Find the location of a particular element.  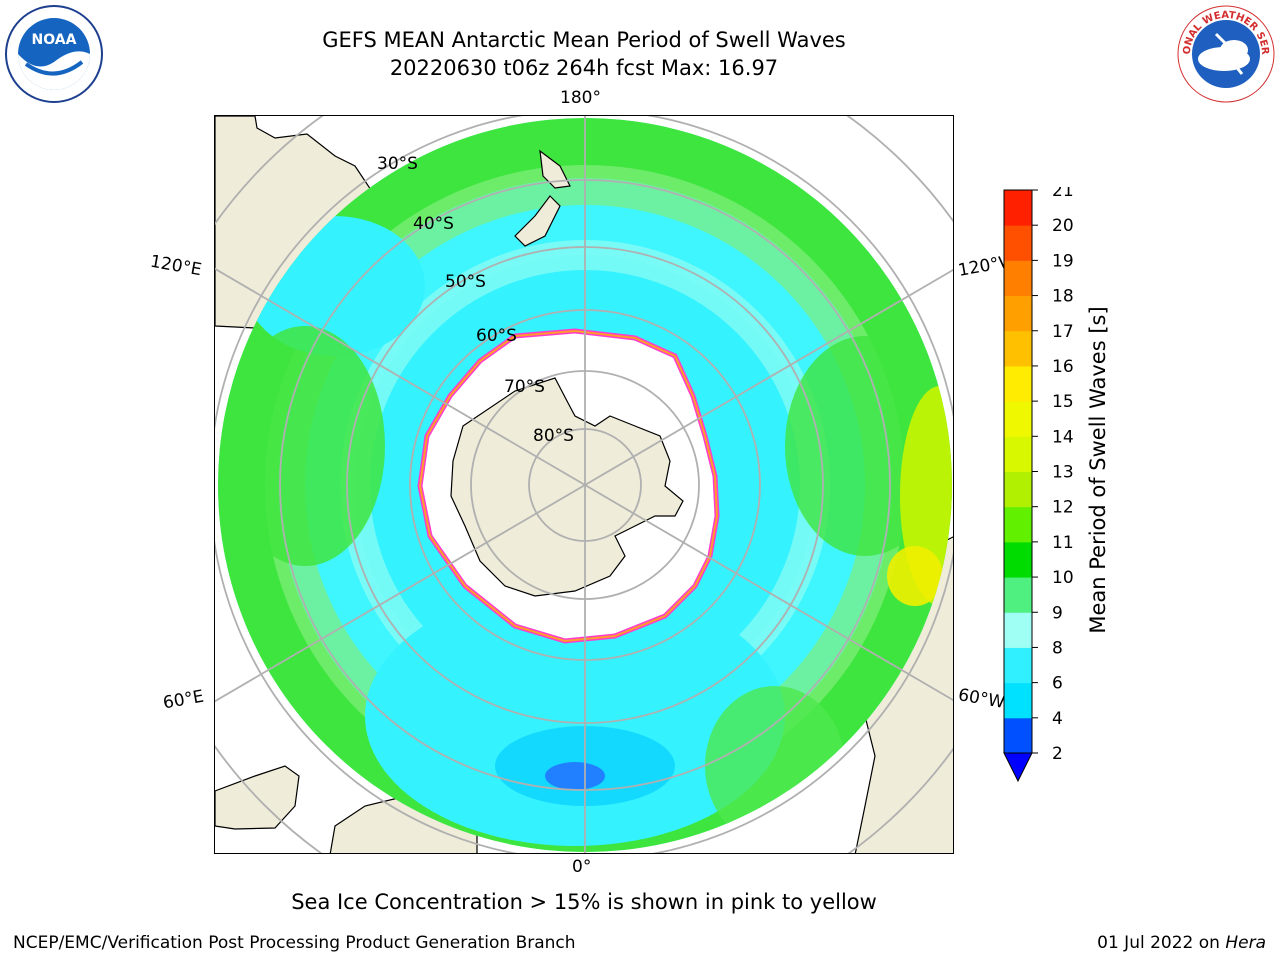

lat-label-30s: 30°S is located at coordinates (397, 164).